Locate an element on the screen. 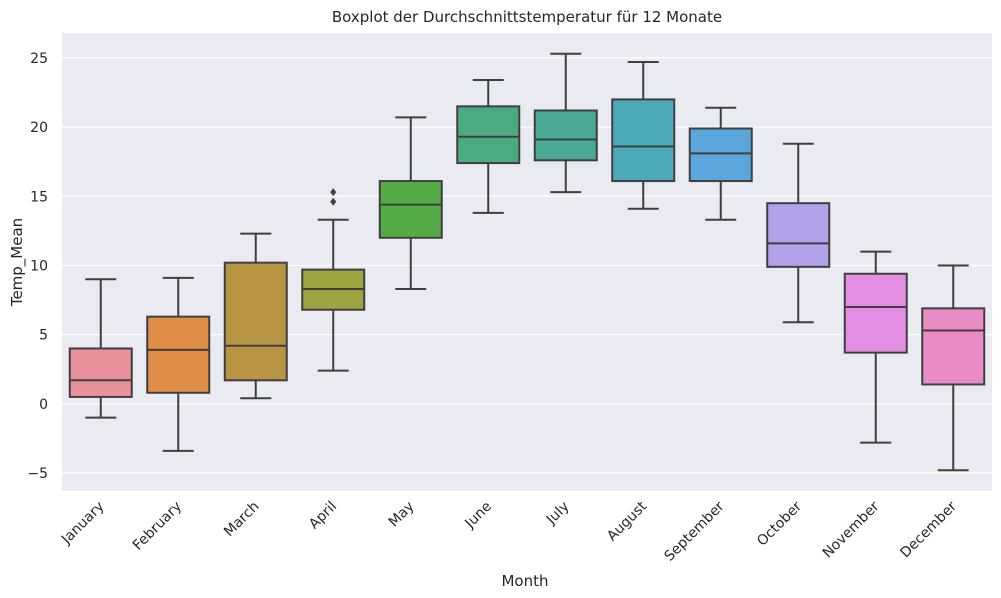 This screenshot has height=598, width=1001. y-tick-label: −5 is located at coordinates (37, 474).